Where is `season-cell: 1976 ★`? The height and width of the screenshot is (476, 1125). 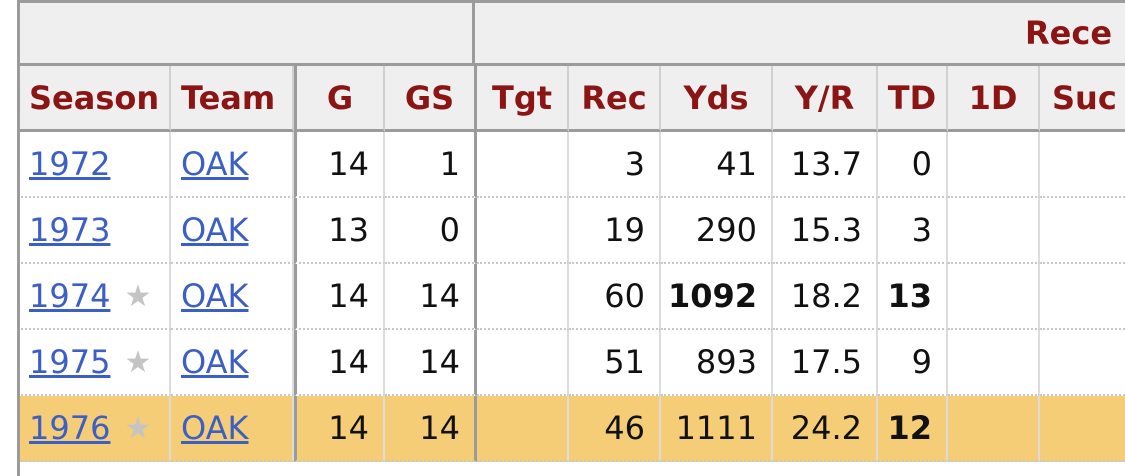 season-cell: 1976 ★ is located at coordinates (94, 429).